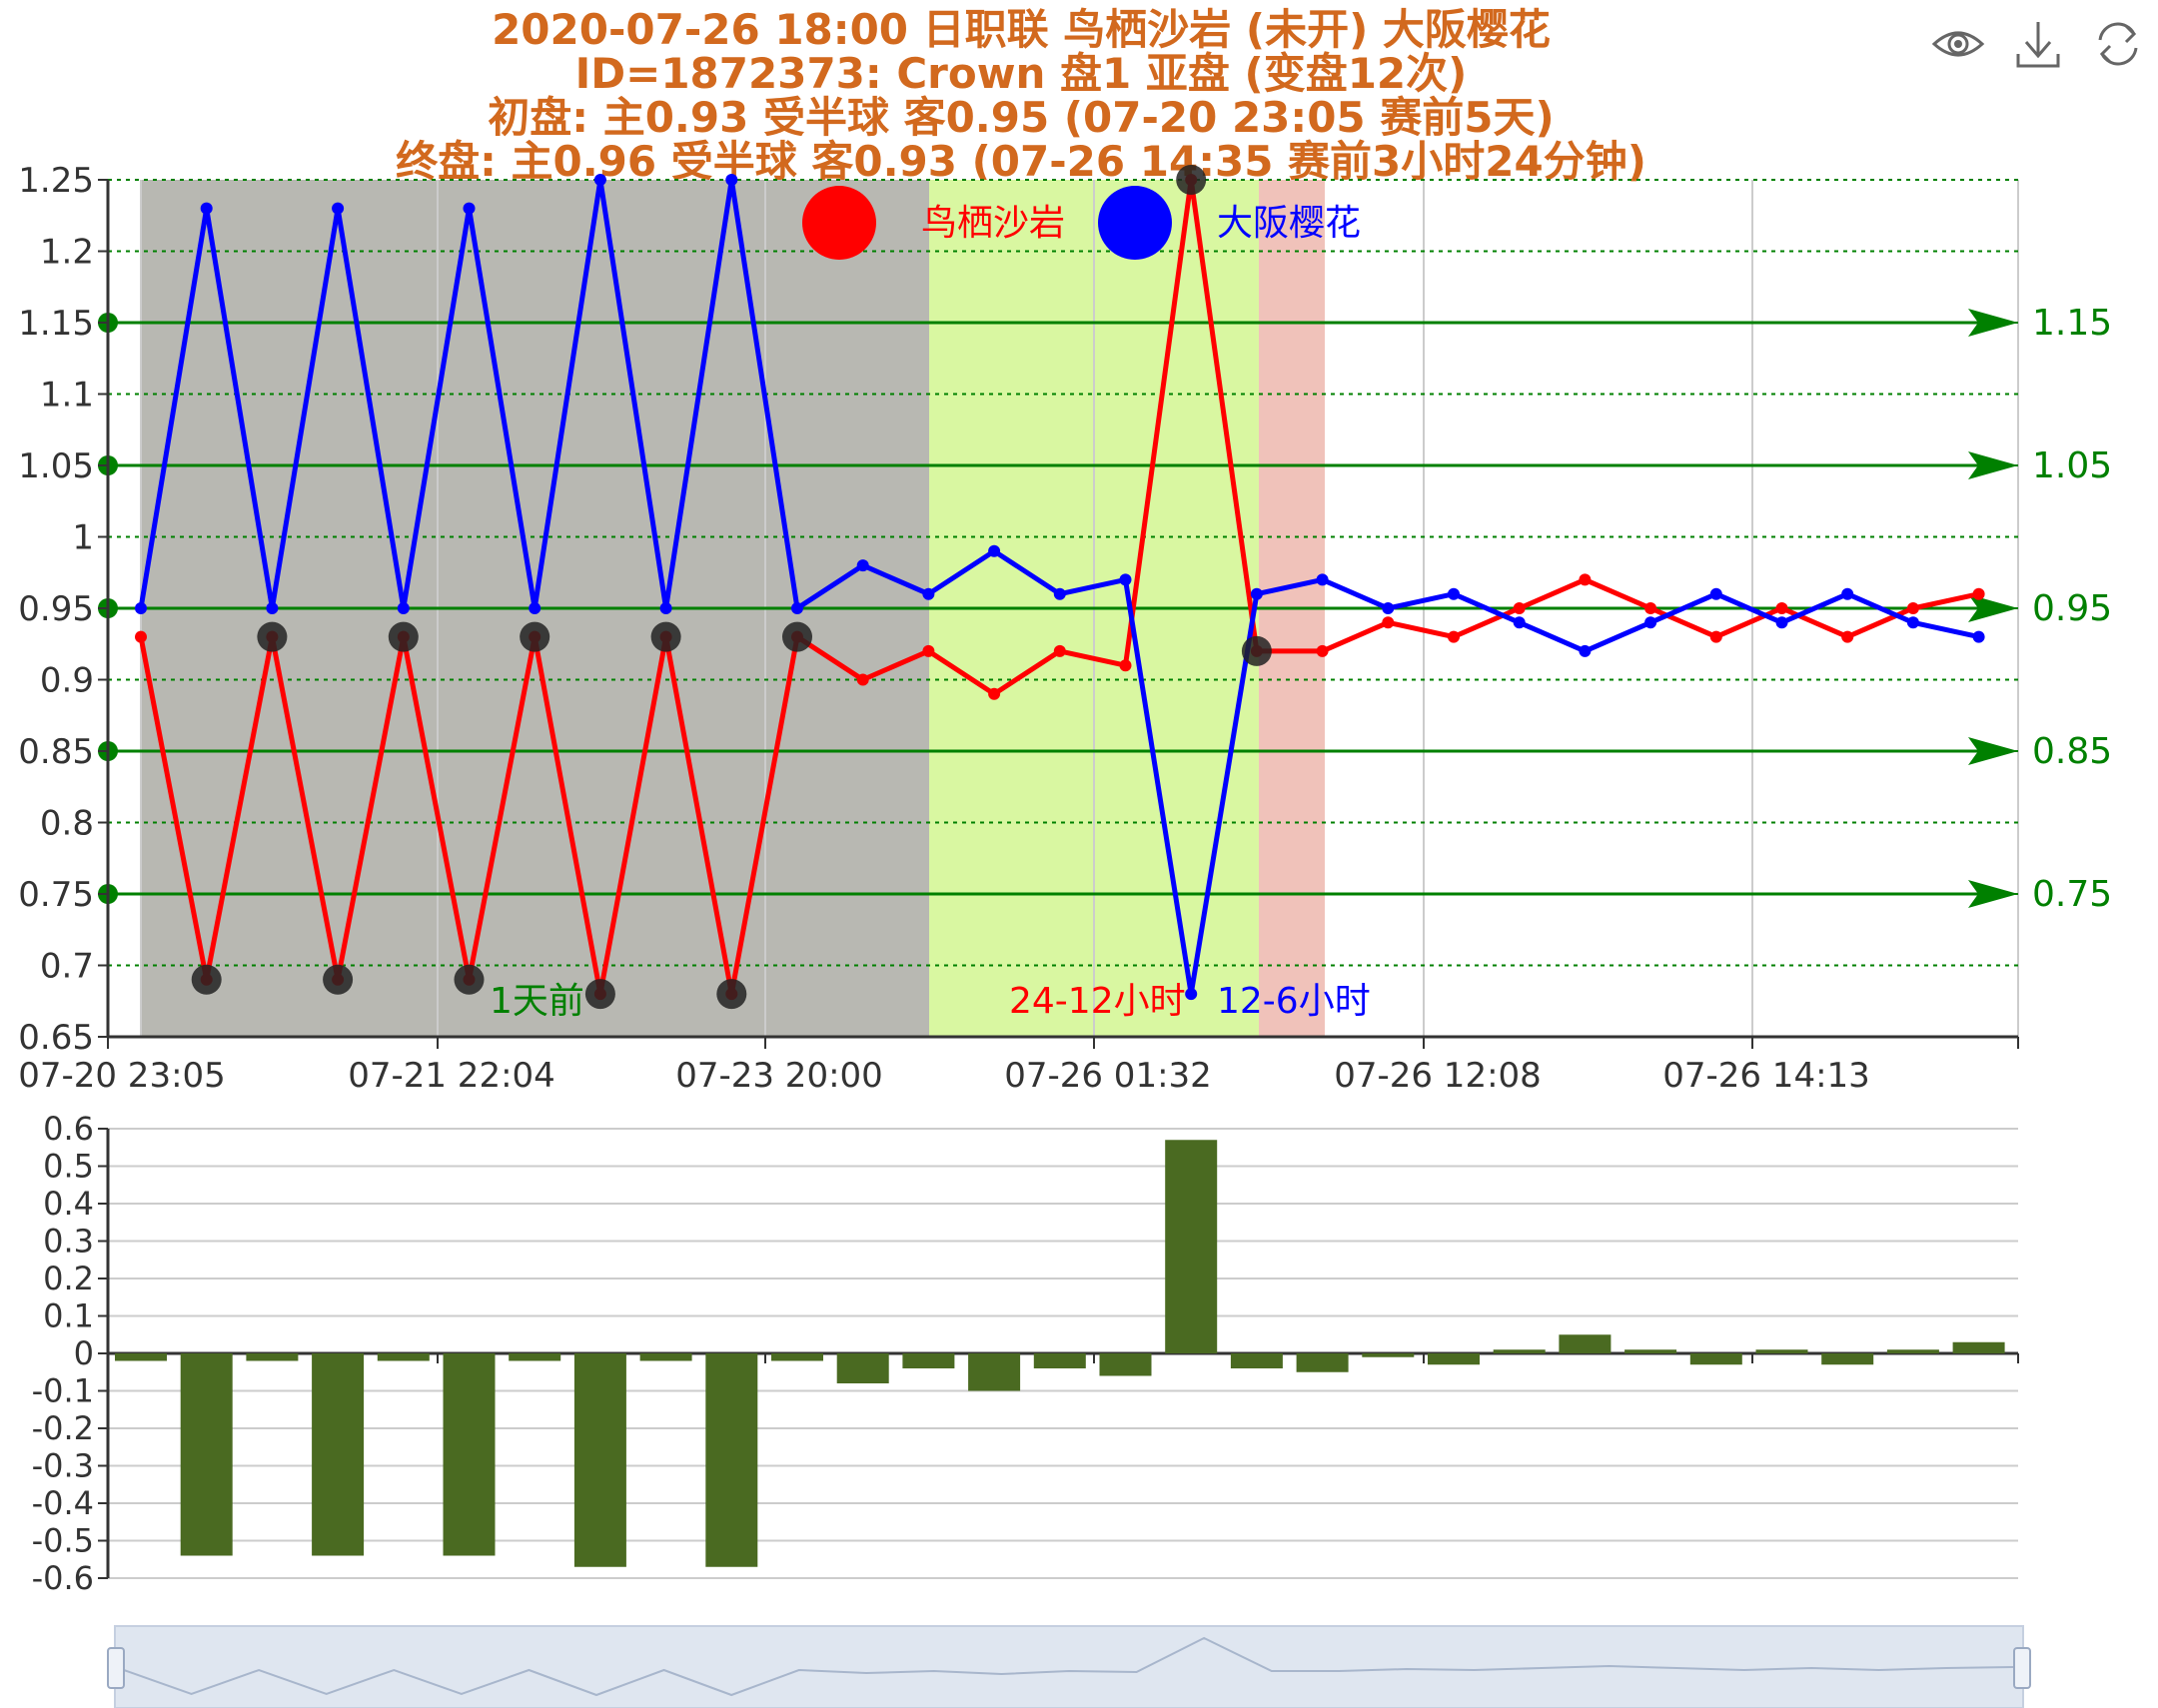 The image size is (2158, 1708). Describe the element at coordinates (63, 1541) in the screenshot. I see `bar-y-tick-label: -0.5` at that location.